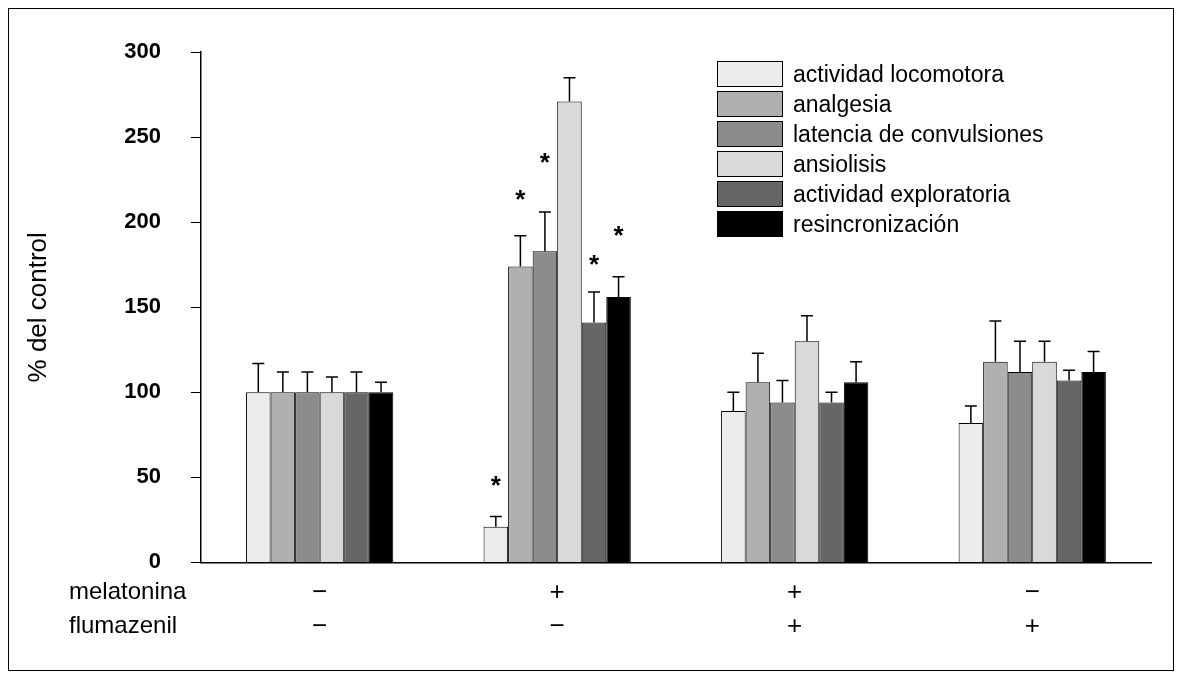 Image resolution: width=1182 pixels, height=679 pixels. What do you see at coordinates (1032, 608) in the screenshot?
I see `x-tick-label: − +` at bounding box center [1032, 608].